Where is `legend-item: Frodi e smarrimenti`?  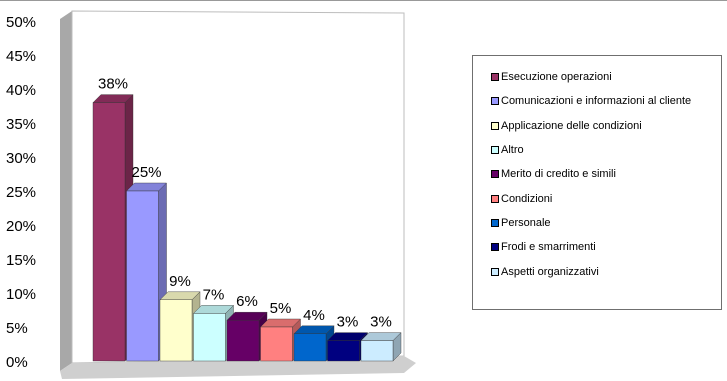 legend-item: Frodi e smarrimenti is located at coordinates (591, 247).